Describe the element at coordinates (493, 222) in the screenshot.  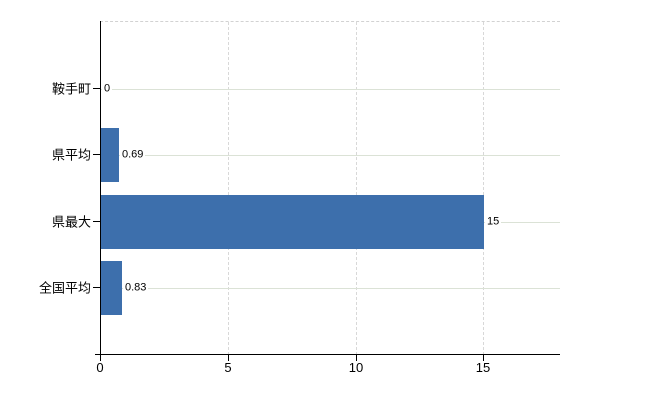
I see `value-label: 15` at that location.